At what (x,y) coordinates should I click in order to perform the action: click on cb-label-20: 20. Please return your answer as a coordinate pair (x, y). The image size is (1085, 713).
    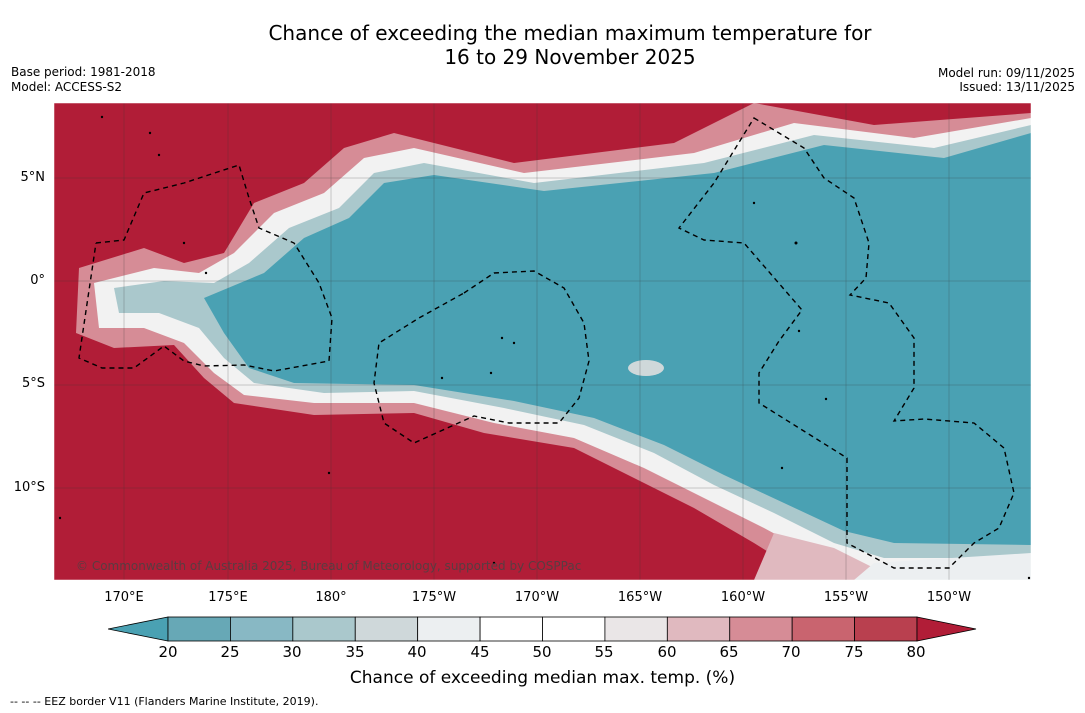
    Looking at the image, I should click on (168, 652).